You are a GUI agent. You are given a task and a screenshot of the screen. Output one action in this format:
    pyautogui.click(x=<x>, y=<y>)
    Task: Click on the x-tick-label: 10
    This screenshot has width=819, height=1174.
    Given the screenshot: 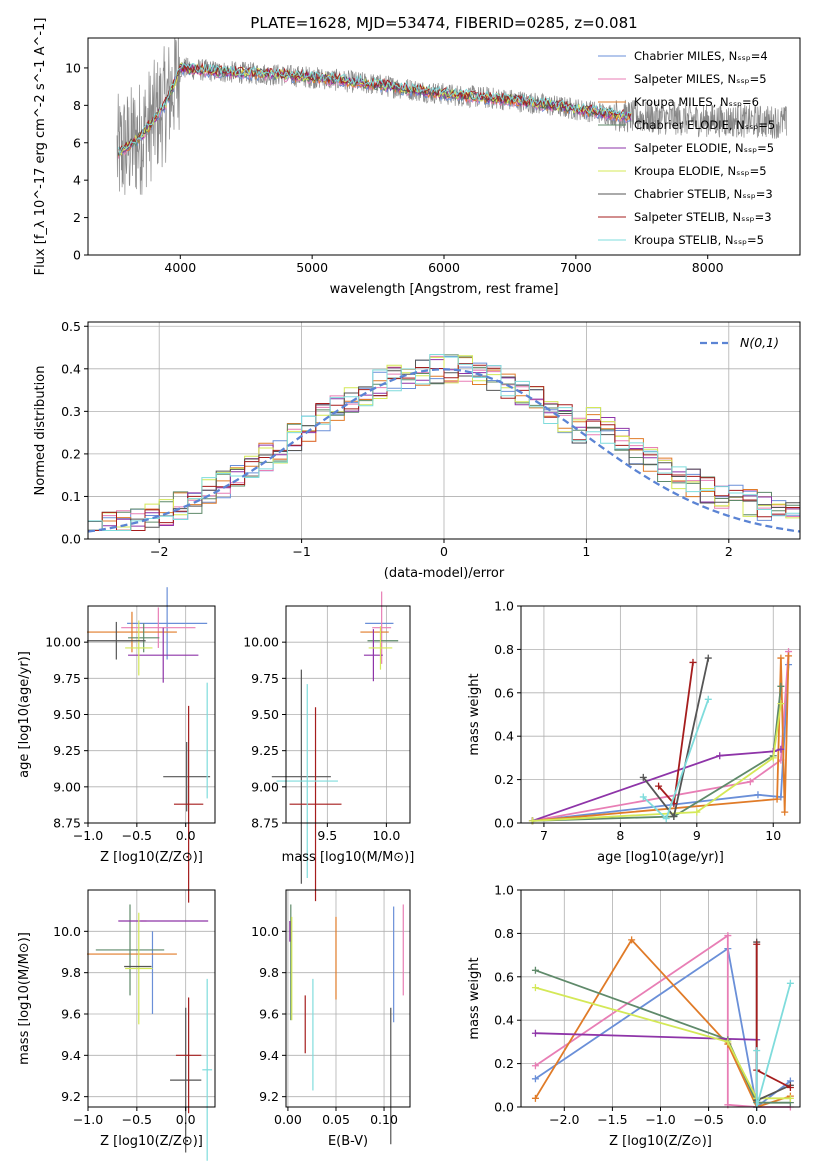 What is the action you would take?
    pyautogui.click(x=773, y=835)
    